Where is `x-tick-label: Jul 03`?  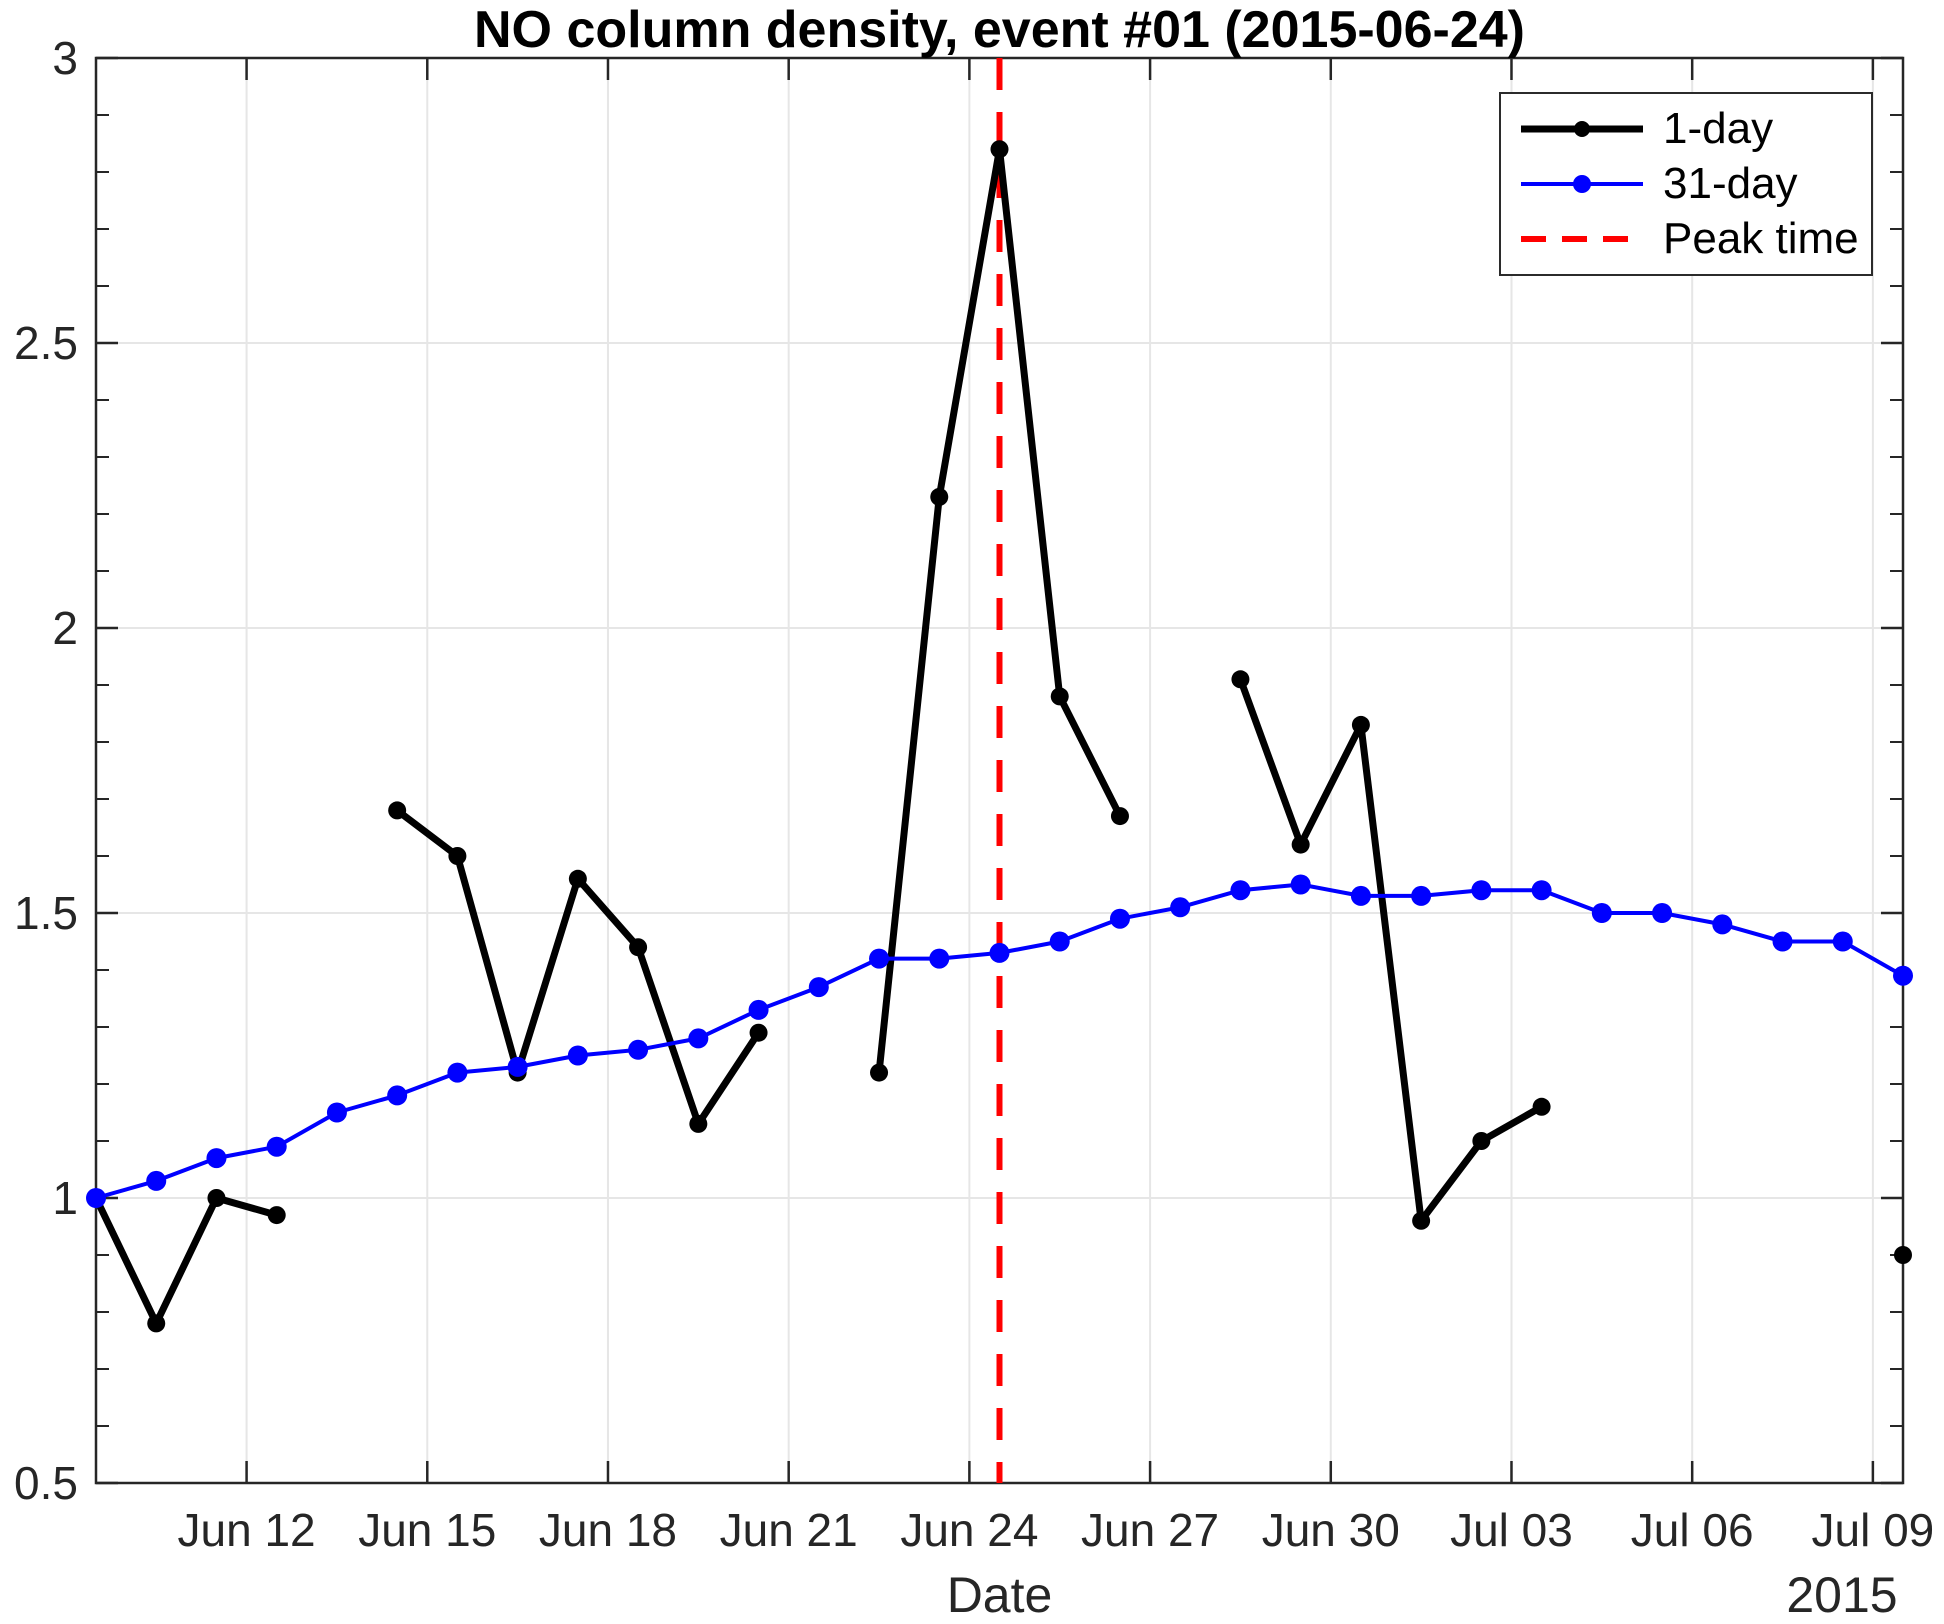 x-tick-label: Jul 03 is located at coordinates (1511, 1530).